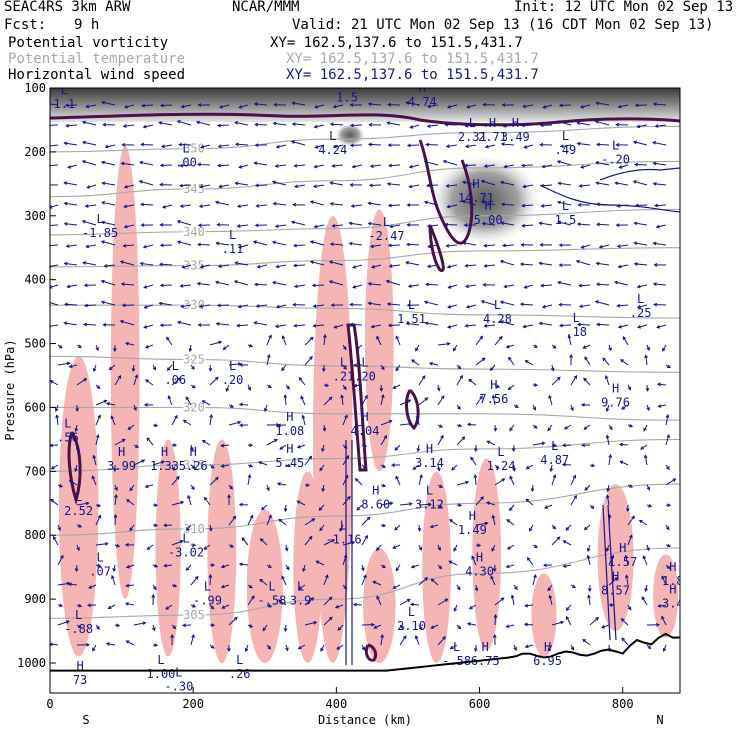 The image size is (740, 740). What do you see at coordinates (365, 119) in the screenshot?
I see `pv-contour-tropopause` at bounding box center [365, 119].